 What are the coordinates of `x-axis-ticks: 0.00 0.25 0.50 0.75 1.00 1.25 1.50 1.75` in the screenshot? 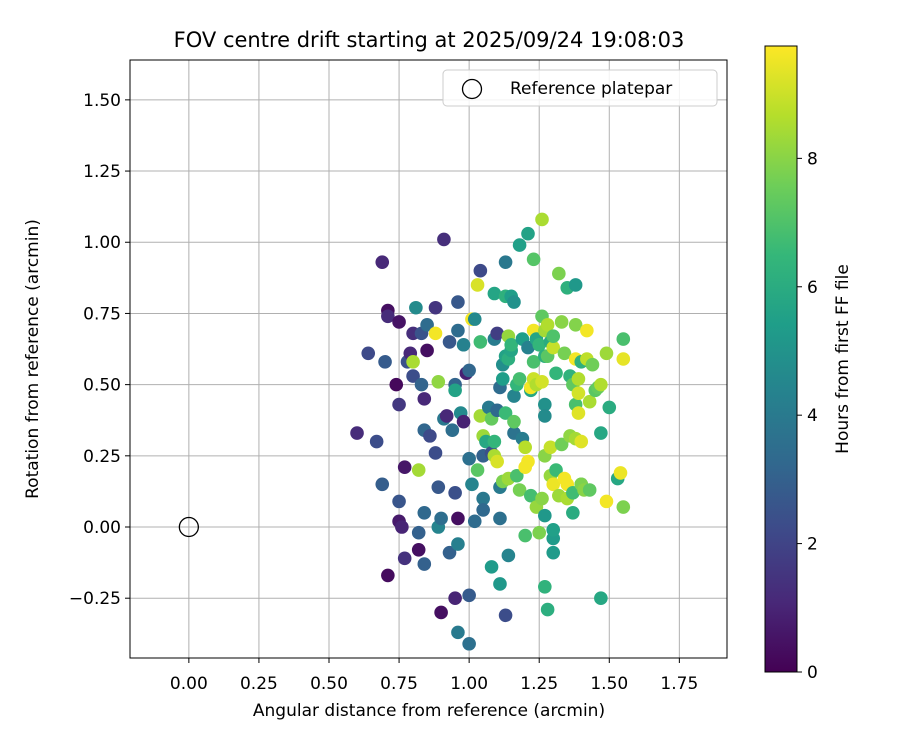 It's located at (434, 676).